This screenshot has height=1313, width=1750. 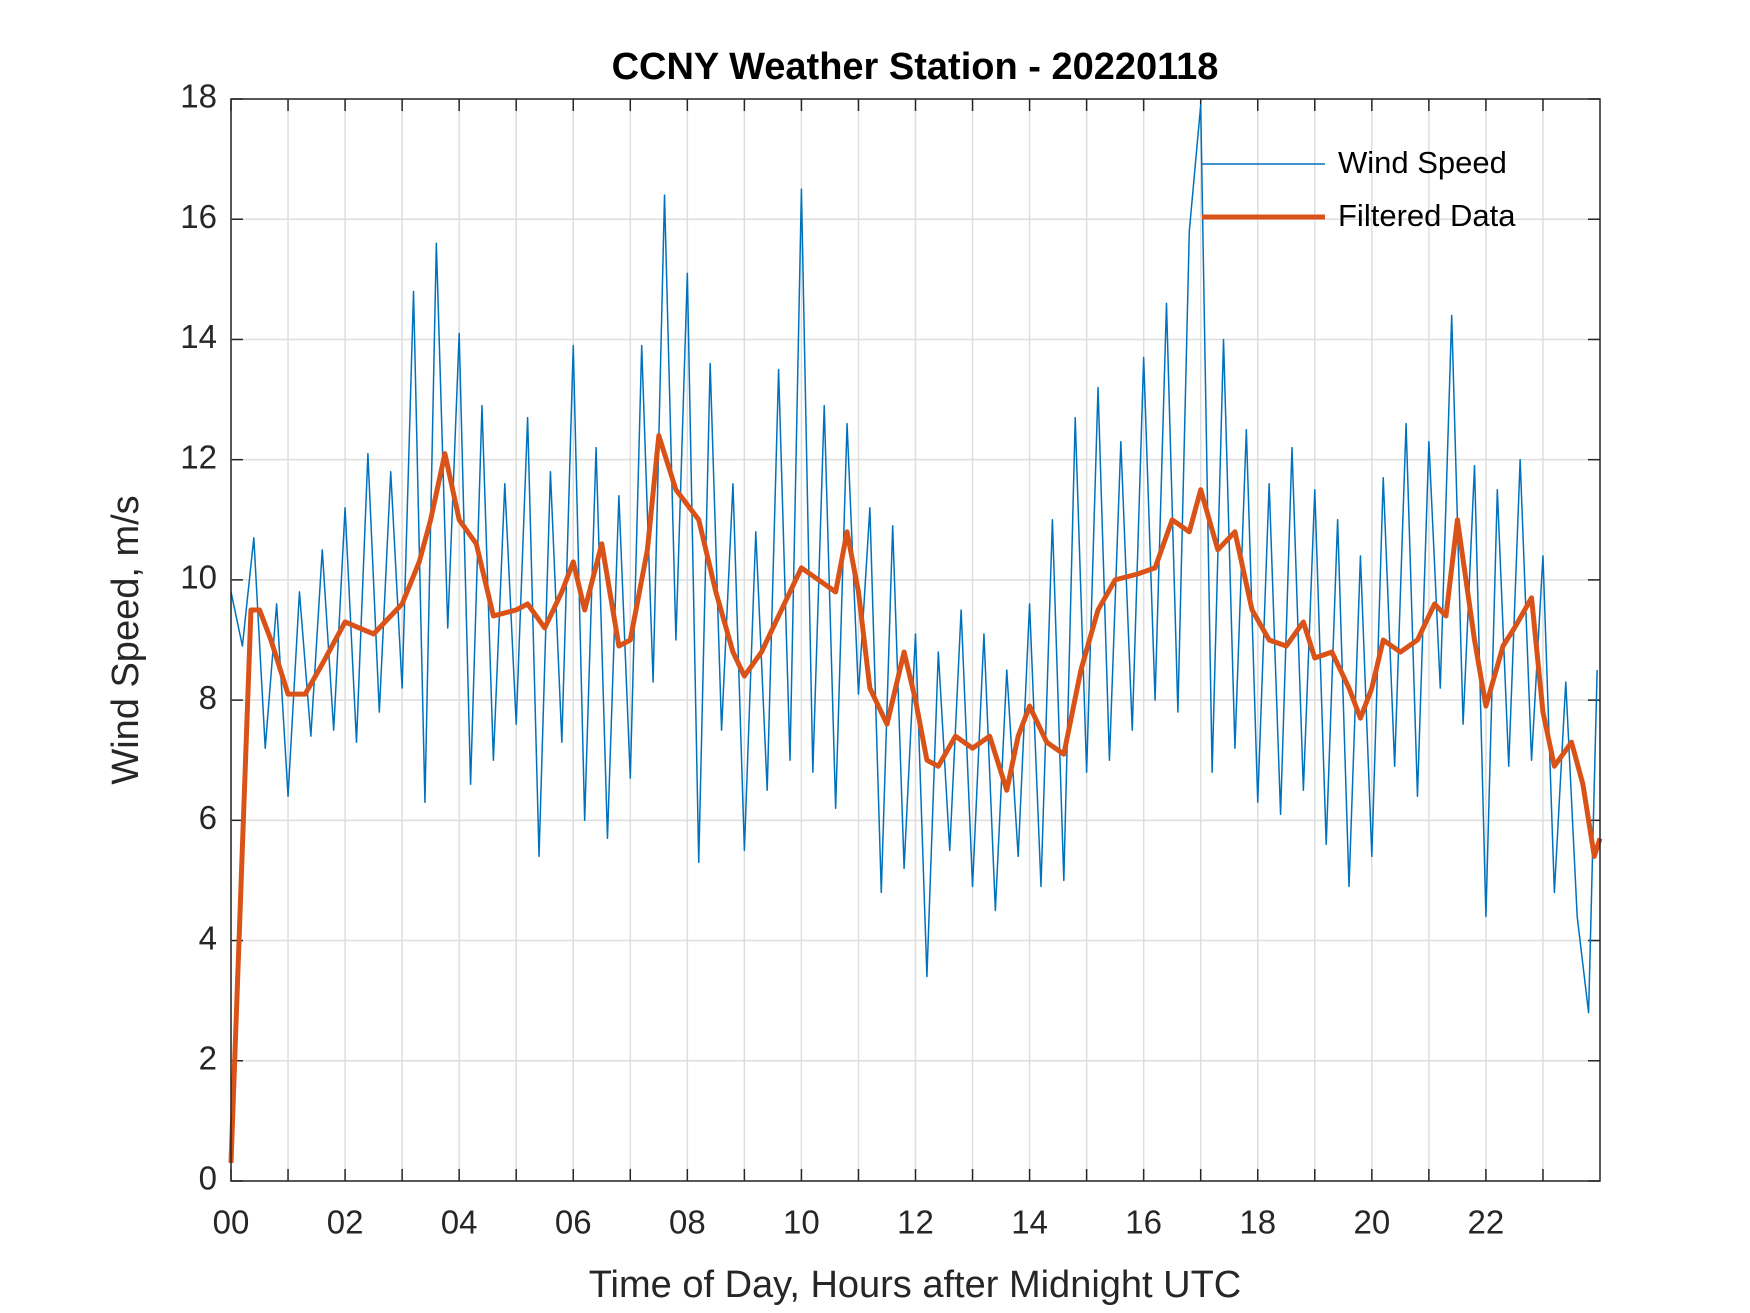 What do you see at coordinates (208, 697) in the screenshot?
I see `y-tick-label: 8` at bounding box center [208, 697].